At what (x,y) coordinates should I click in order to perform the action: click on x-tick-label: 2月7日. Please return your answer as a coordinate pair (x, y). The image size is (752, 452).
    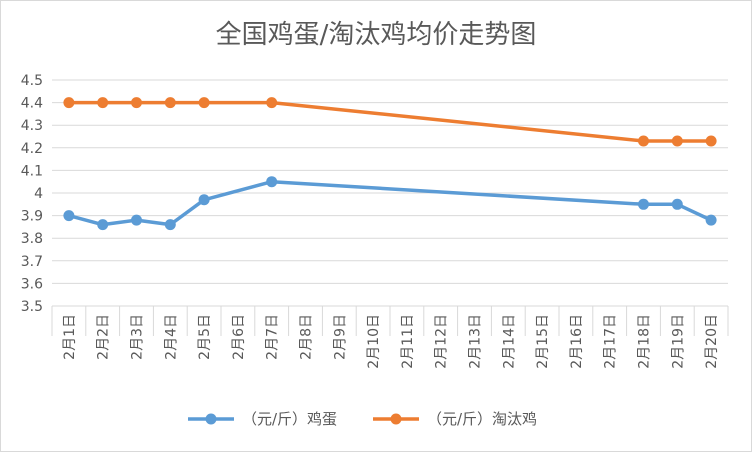
    Looking at the image, I should click on (273, 337).